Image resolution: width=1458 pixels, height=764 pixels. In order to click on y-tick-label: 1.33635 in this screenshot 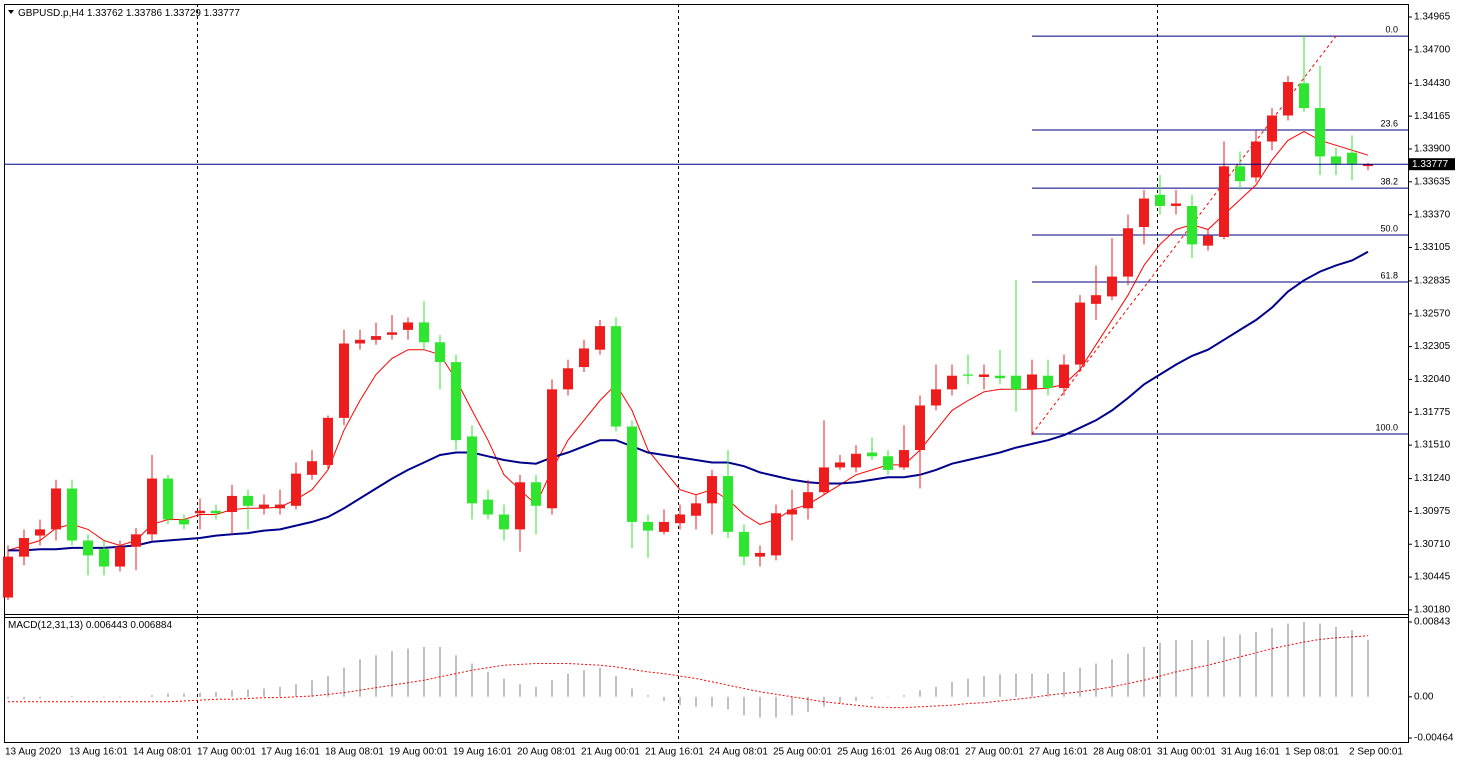, I will do `click(1432, 181)`.